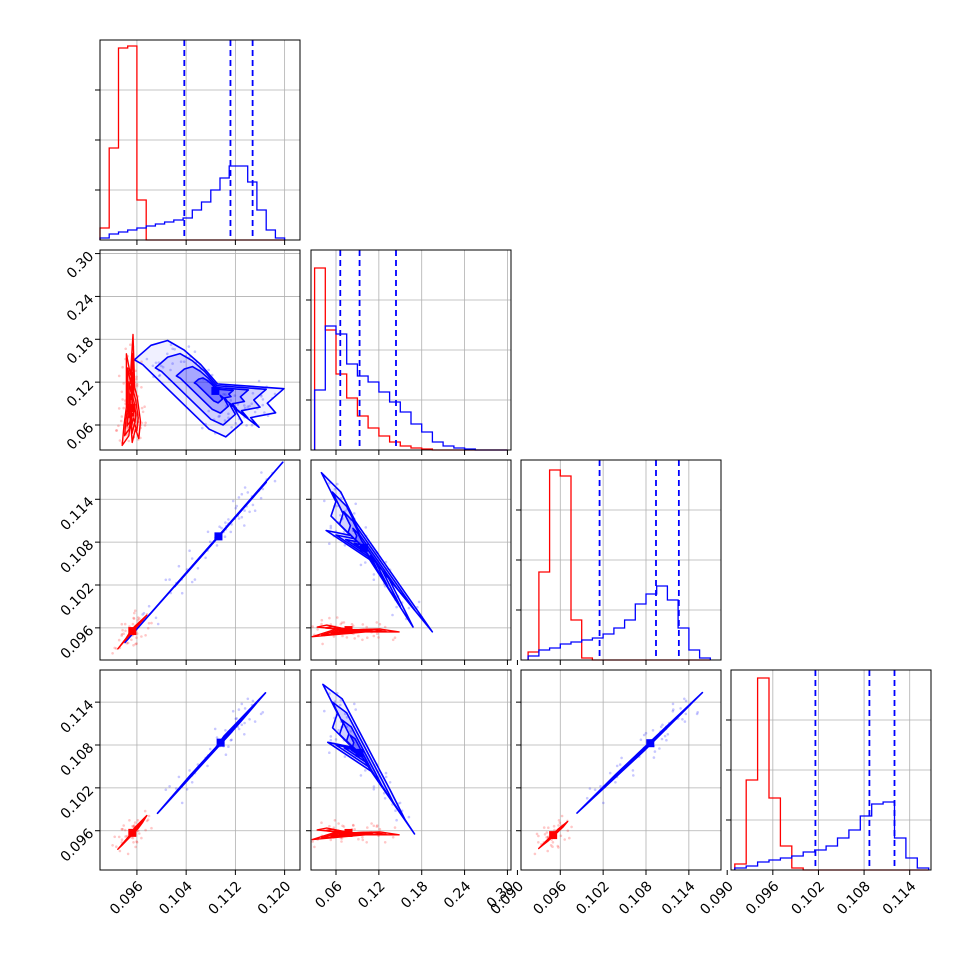  Describe the element at coordinates (78, 600) in the screenshot. I see `y-tick-label: 0.102` at that location.